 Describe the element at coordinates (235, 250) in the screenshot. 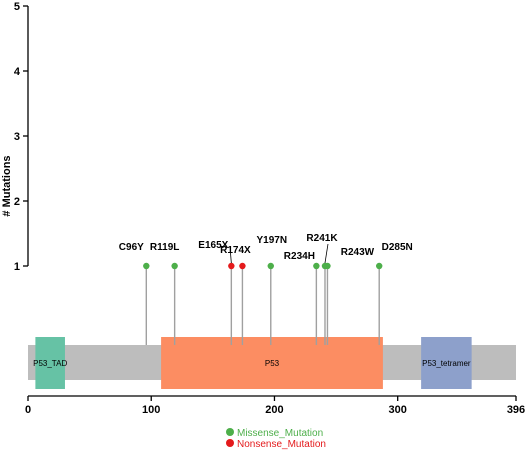

I see `mutation-label: R174X` at that location.